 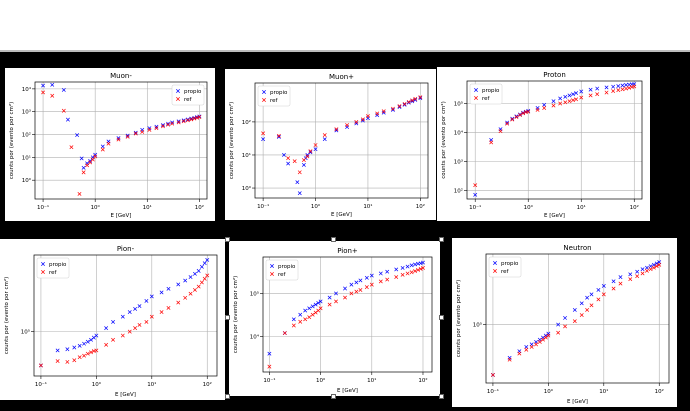 I want to click on resize-handle-middle-right, so click(x=441, y=317).